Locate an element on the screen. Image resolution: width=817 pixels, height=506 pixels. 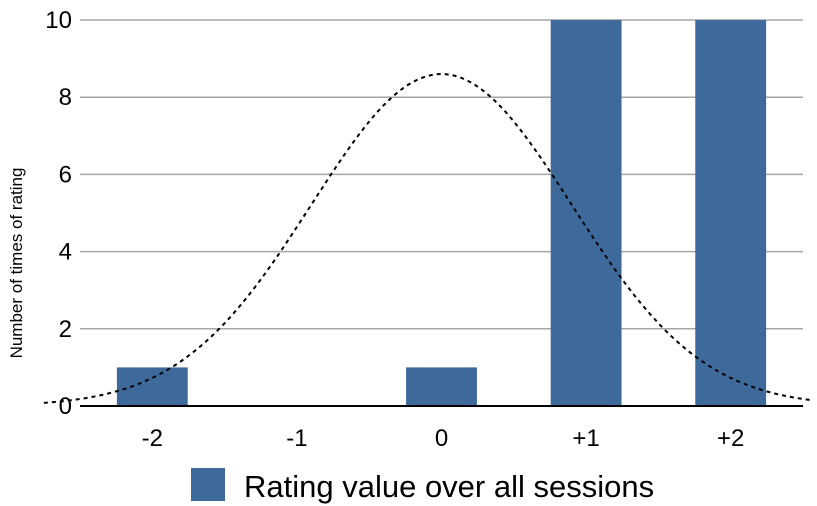
y-tick-label: 8 is located at coordinates (65, 97).